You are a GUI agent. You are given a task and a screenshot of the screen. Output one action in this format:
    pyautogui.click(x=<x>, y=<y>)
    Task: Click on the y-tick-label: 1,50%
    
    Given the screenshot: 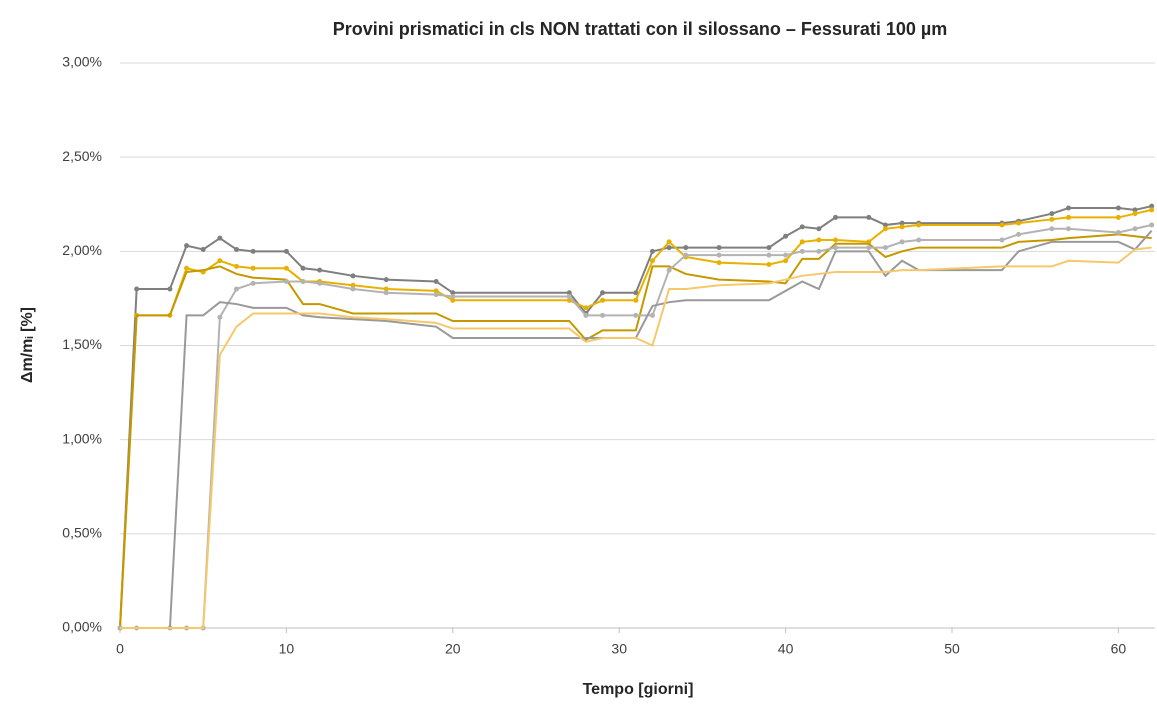 What is the action you would take?
    pyautogui.click(x=82, y=344)
    